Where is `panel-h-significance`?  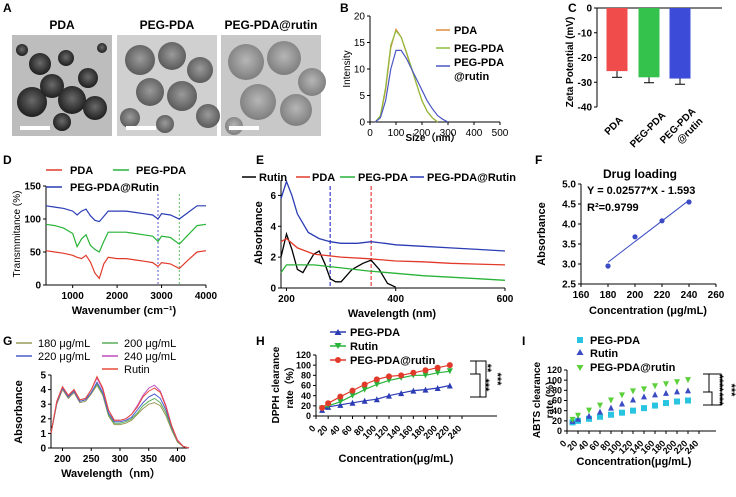 panel-h-significance is located at coordinates (478, 379).